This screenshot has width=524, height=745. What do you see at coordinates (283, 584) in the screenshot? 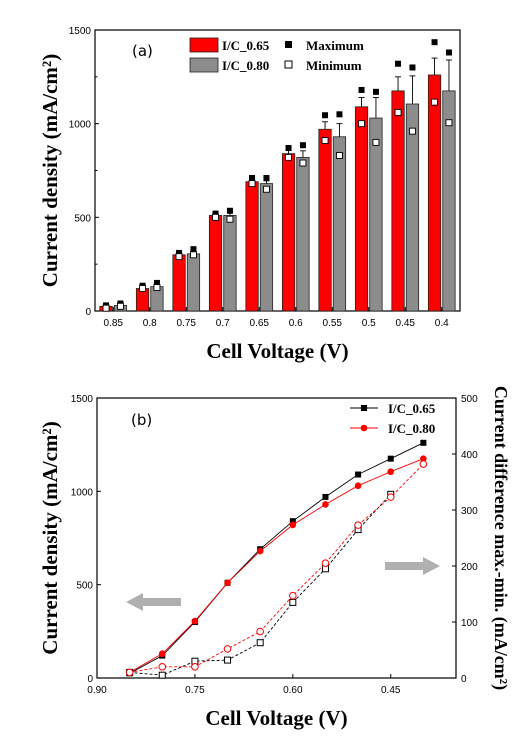
I see `panel-b-axis-arrows` at bounding box center [283, 584].